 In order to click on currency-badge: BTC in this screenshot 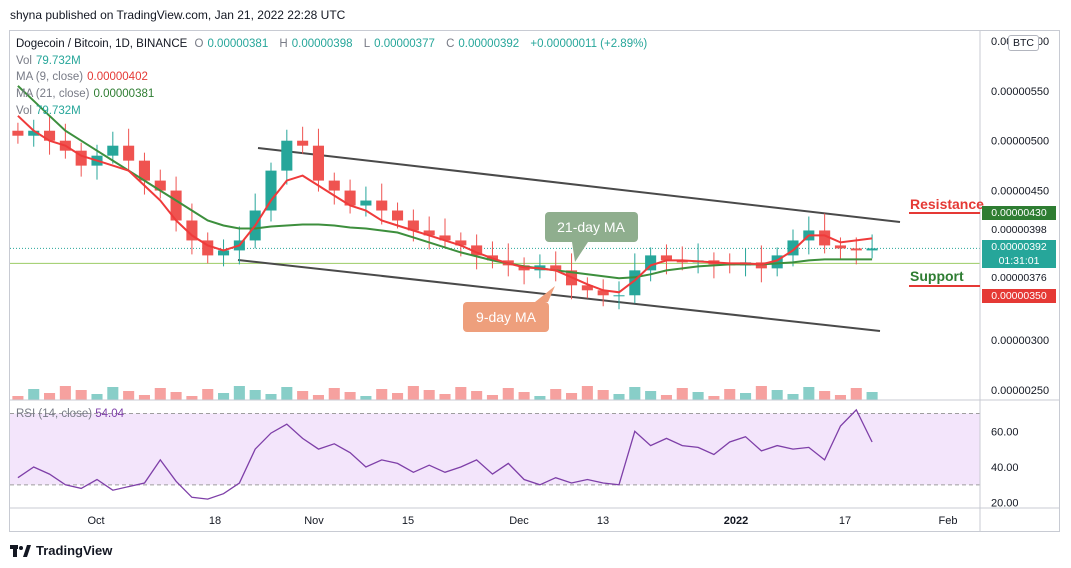, I will do `click(1023, 43)`.